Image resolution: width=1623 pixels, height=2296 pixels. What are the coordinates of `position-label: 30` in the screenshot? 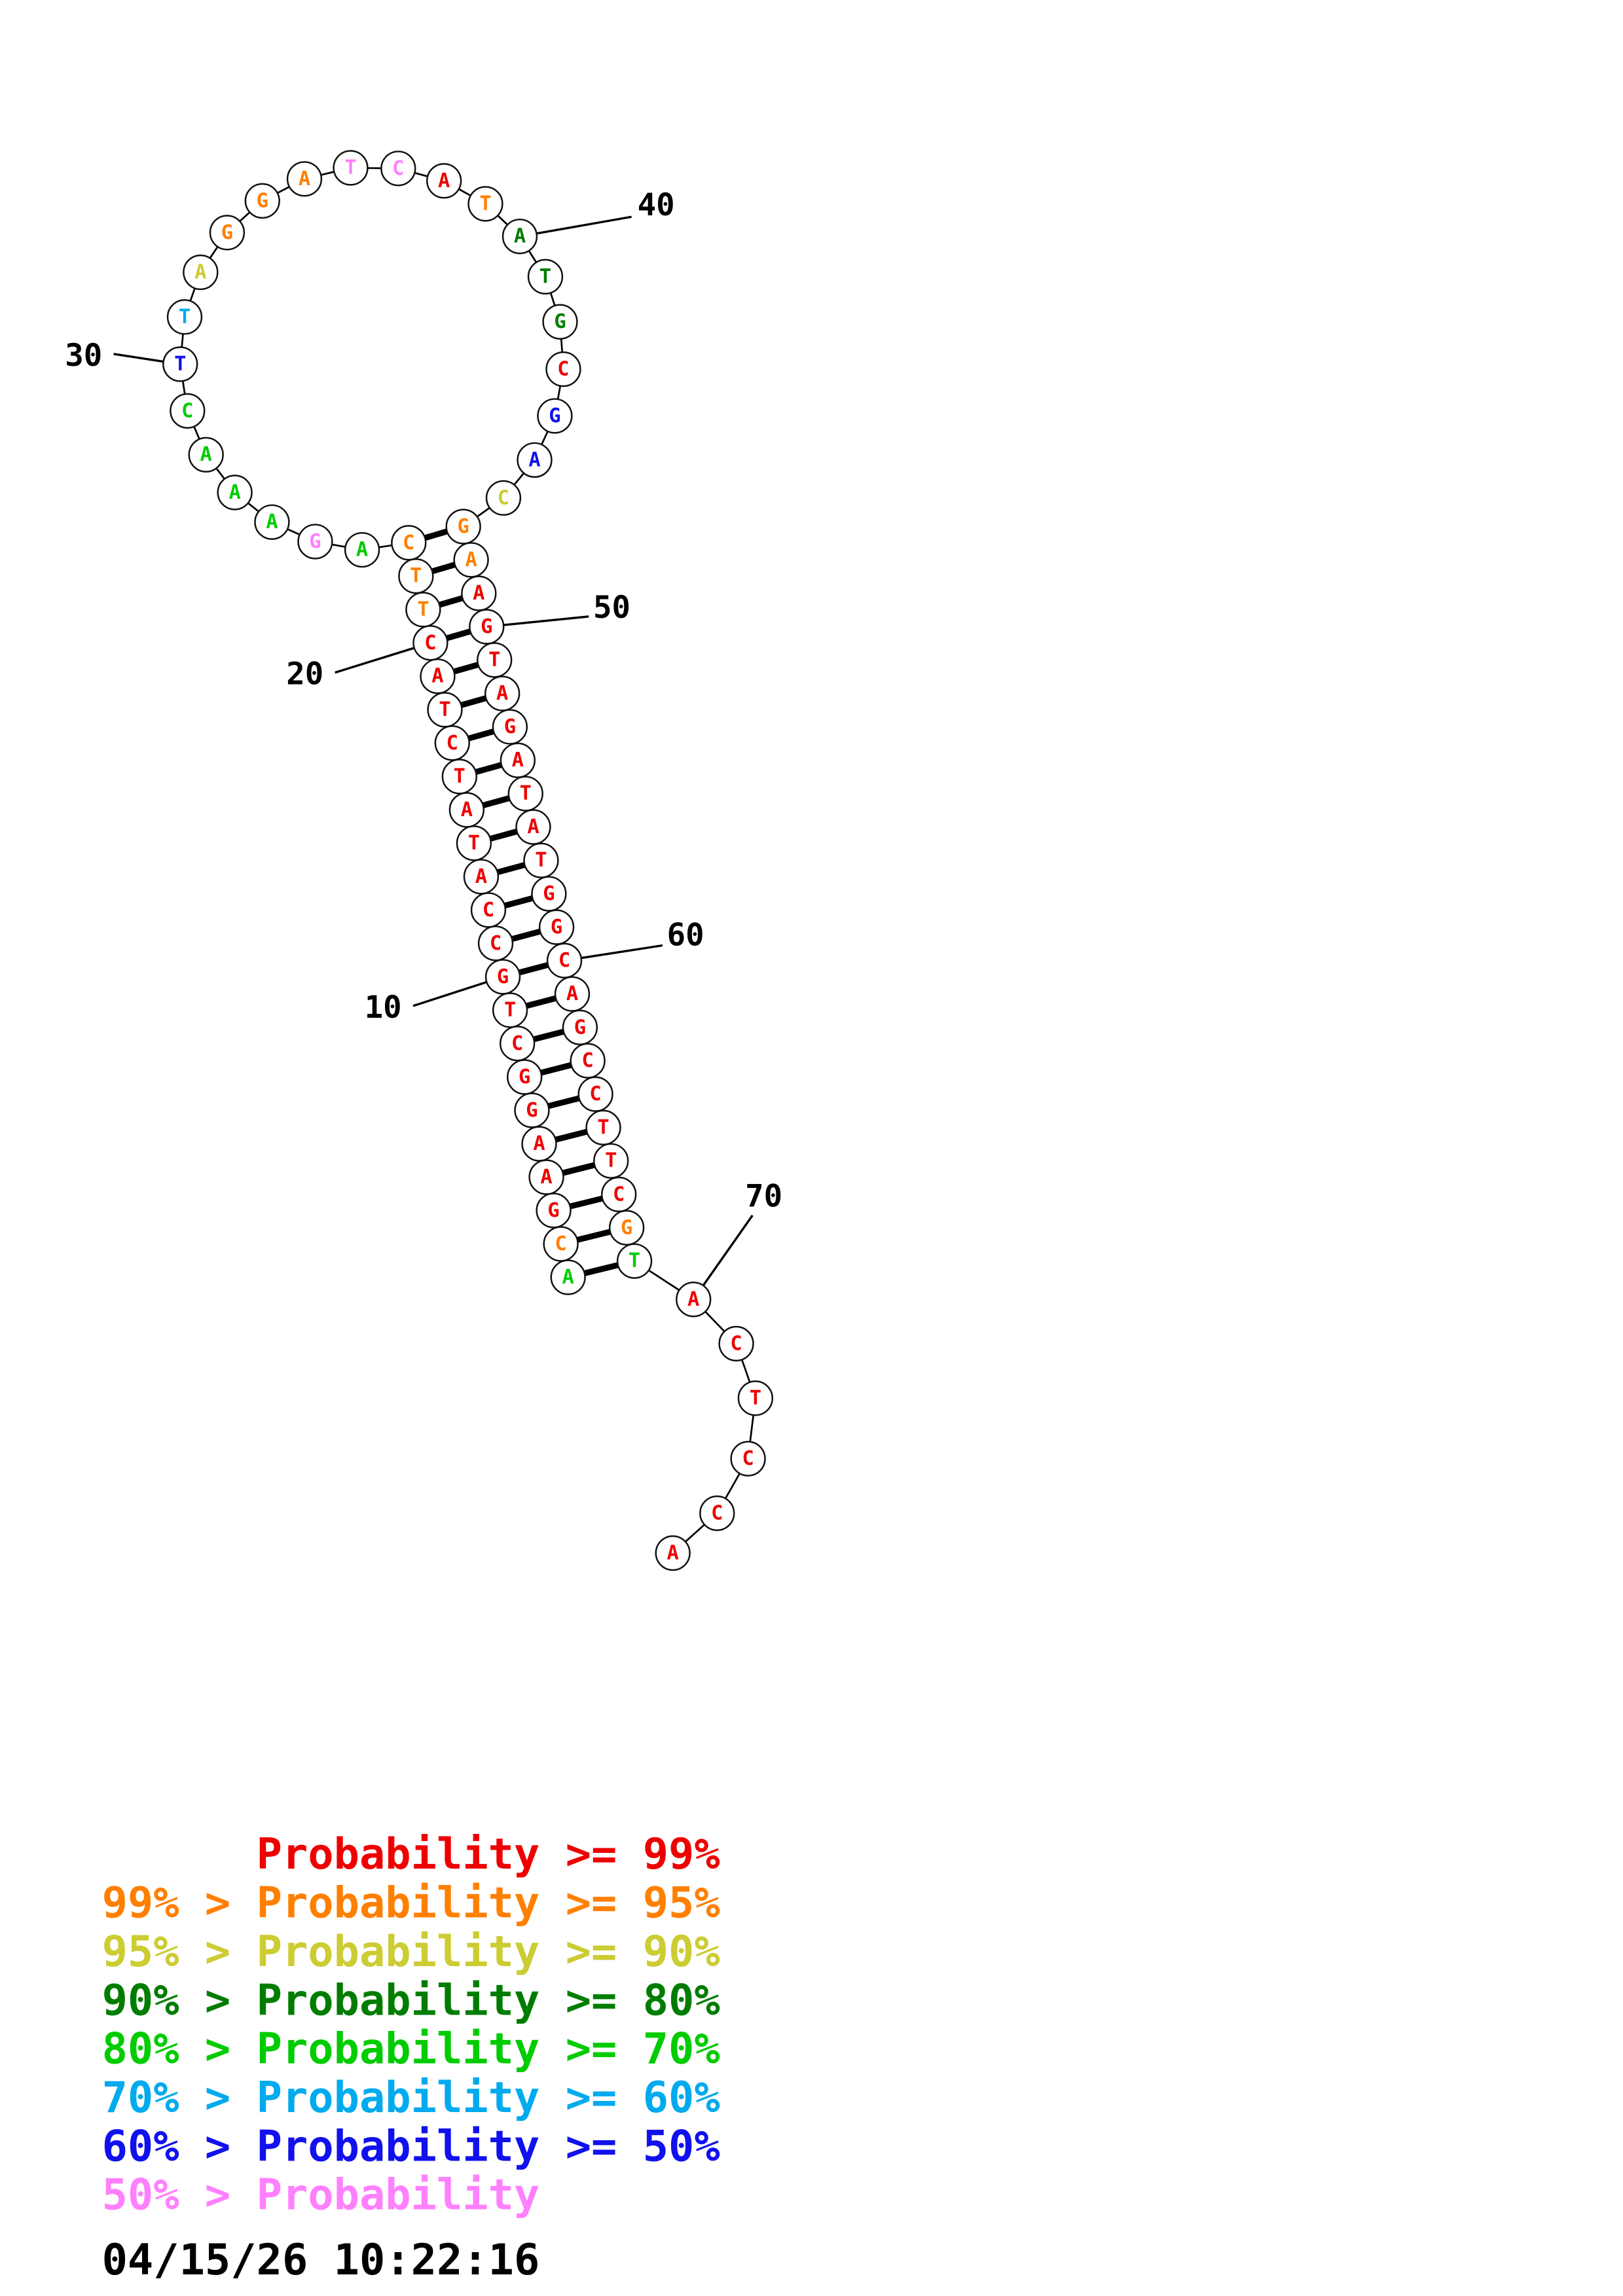 It's located at (83, 356).